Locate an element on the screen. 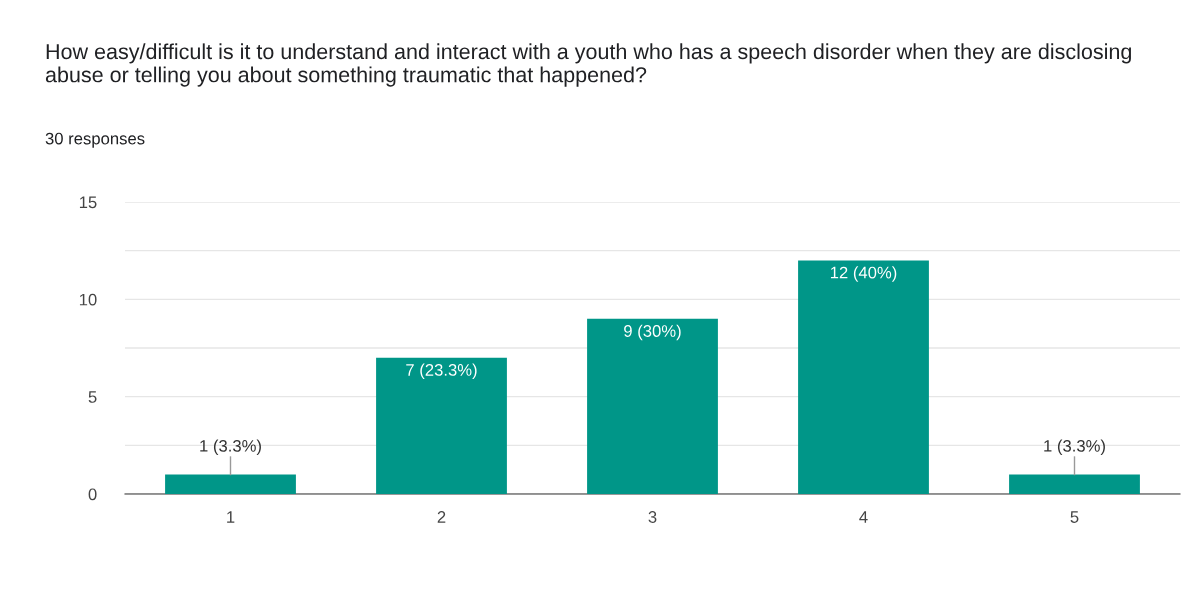  x-tick-label: 3 is located at coordinates (652, 517).